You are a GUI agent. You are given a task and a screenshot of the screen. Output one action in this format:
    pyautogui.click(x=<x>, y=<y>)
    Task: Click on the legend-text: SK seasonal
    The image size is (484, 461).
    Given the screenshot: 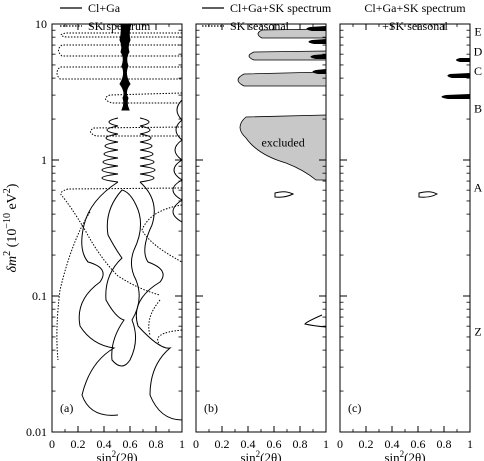 What is the action you would take?
    pyautogui.click(x=260, y=26)
    